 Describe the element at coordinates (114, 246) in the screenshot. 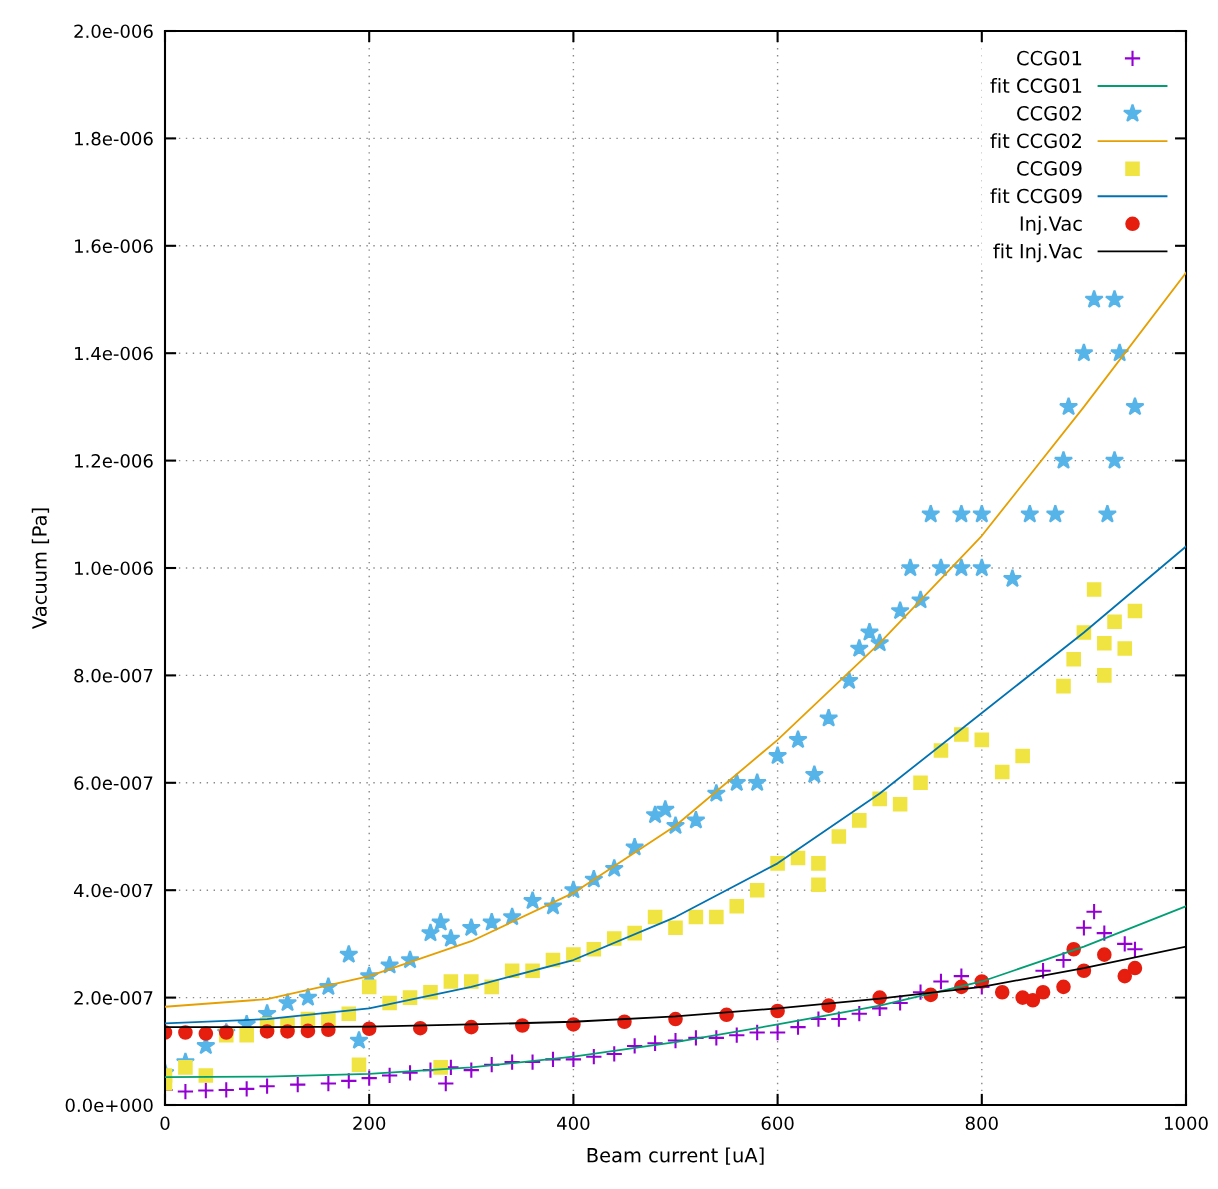

I see `y-tick-label: 1.6e-006` at that location.